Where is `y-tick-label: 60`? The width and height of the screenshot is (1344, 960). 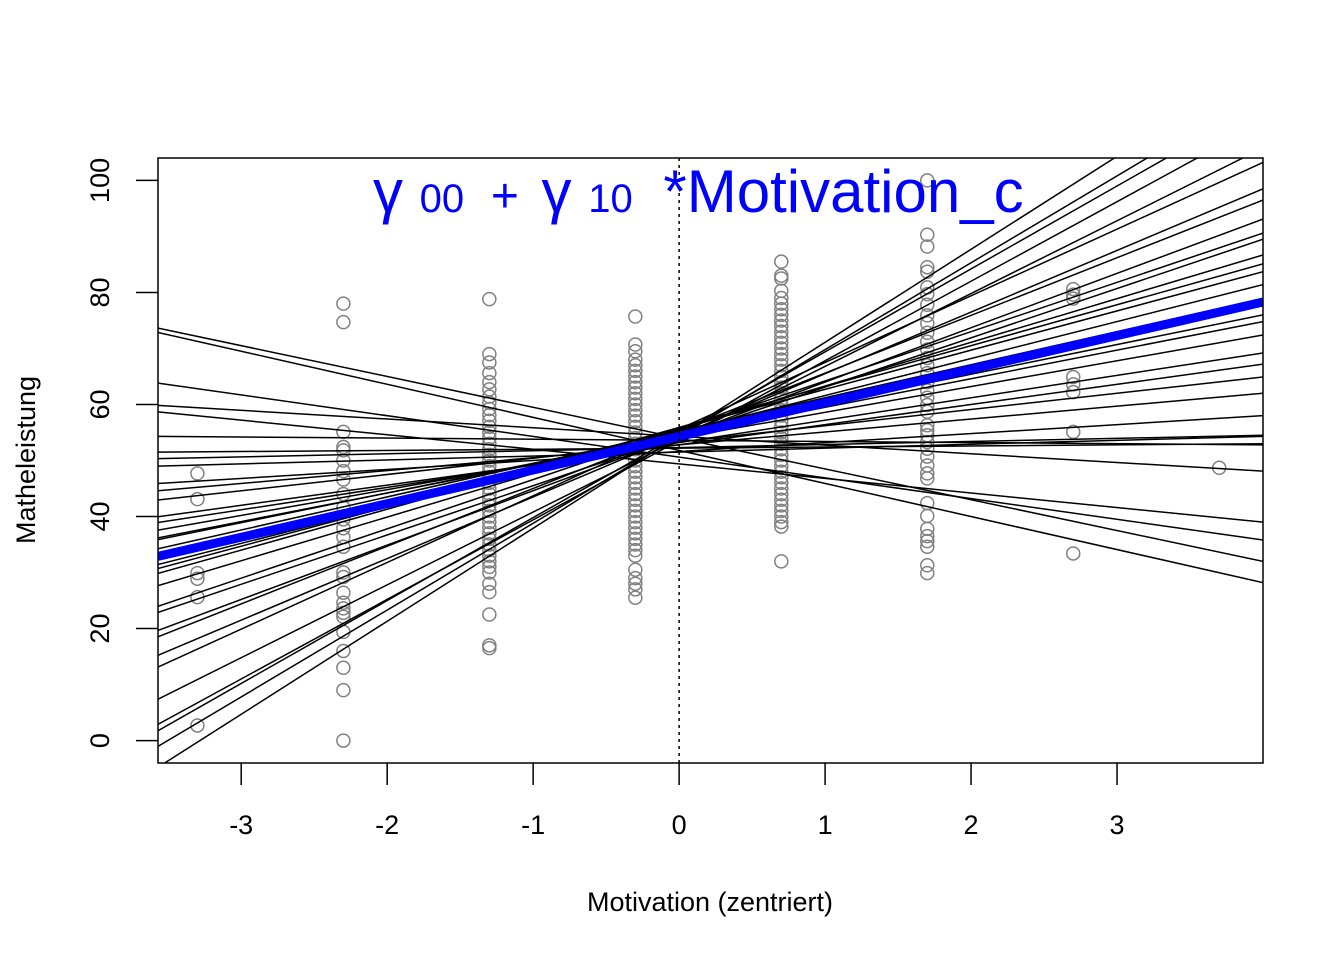
y-tick-label: 60 is located at coordinates (100, 404).